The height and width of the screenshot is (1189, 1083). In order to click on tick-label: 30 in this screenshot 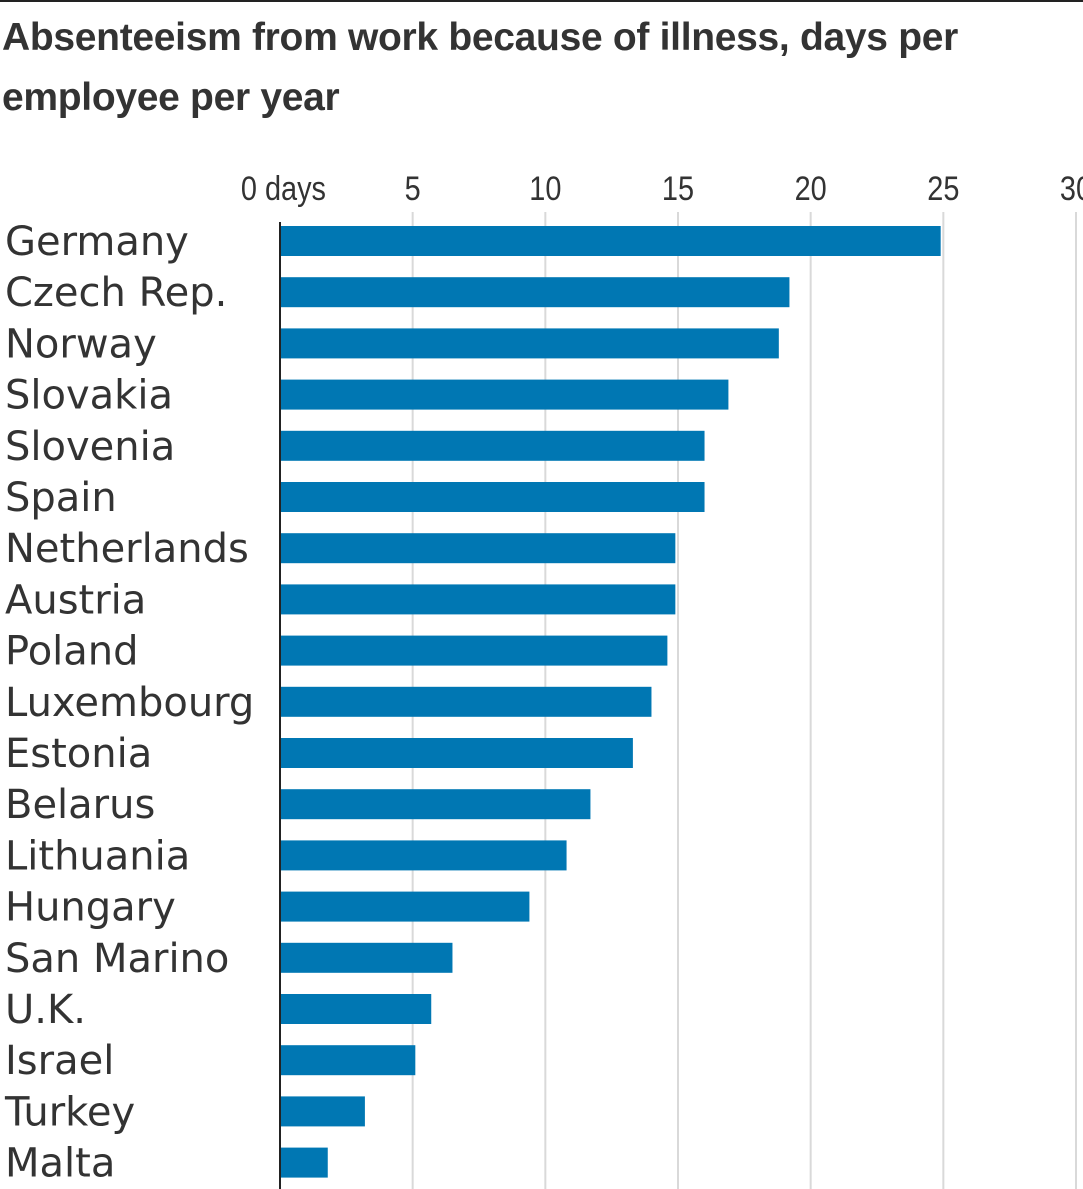, I will do `click(1071, 188)`.